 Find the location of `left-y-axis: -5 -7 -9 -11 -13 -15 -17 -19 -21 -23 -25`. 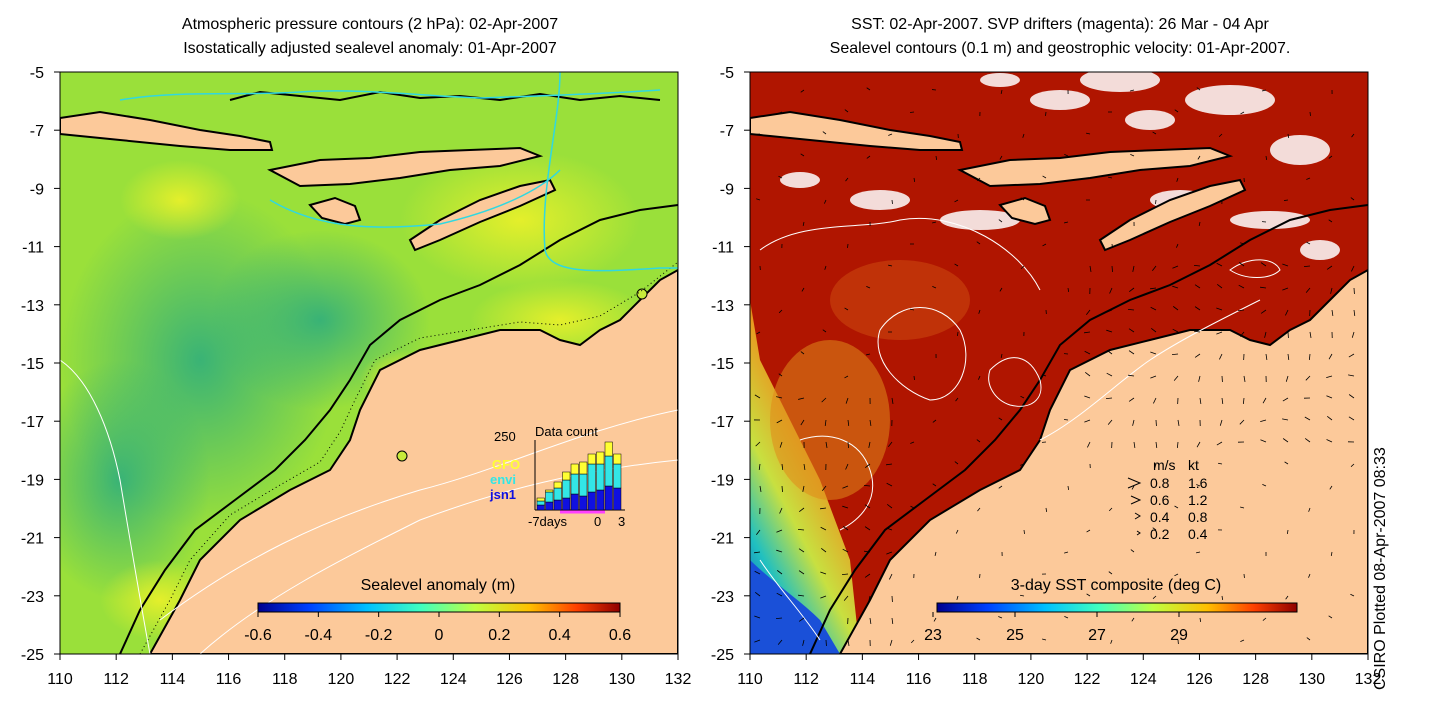

left-y-axis: -5 -7 -9 -11 -13 -15 -17 -19 -21 -23 -25 is located at coordinates (40, 364).